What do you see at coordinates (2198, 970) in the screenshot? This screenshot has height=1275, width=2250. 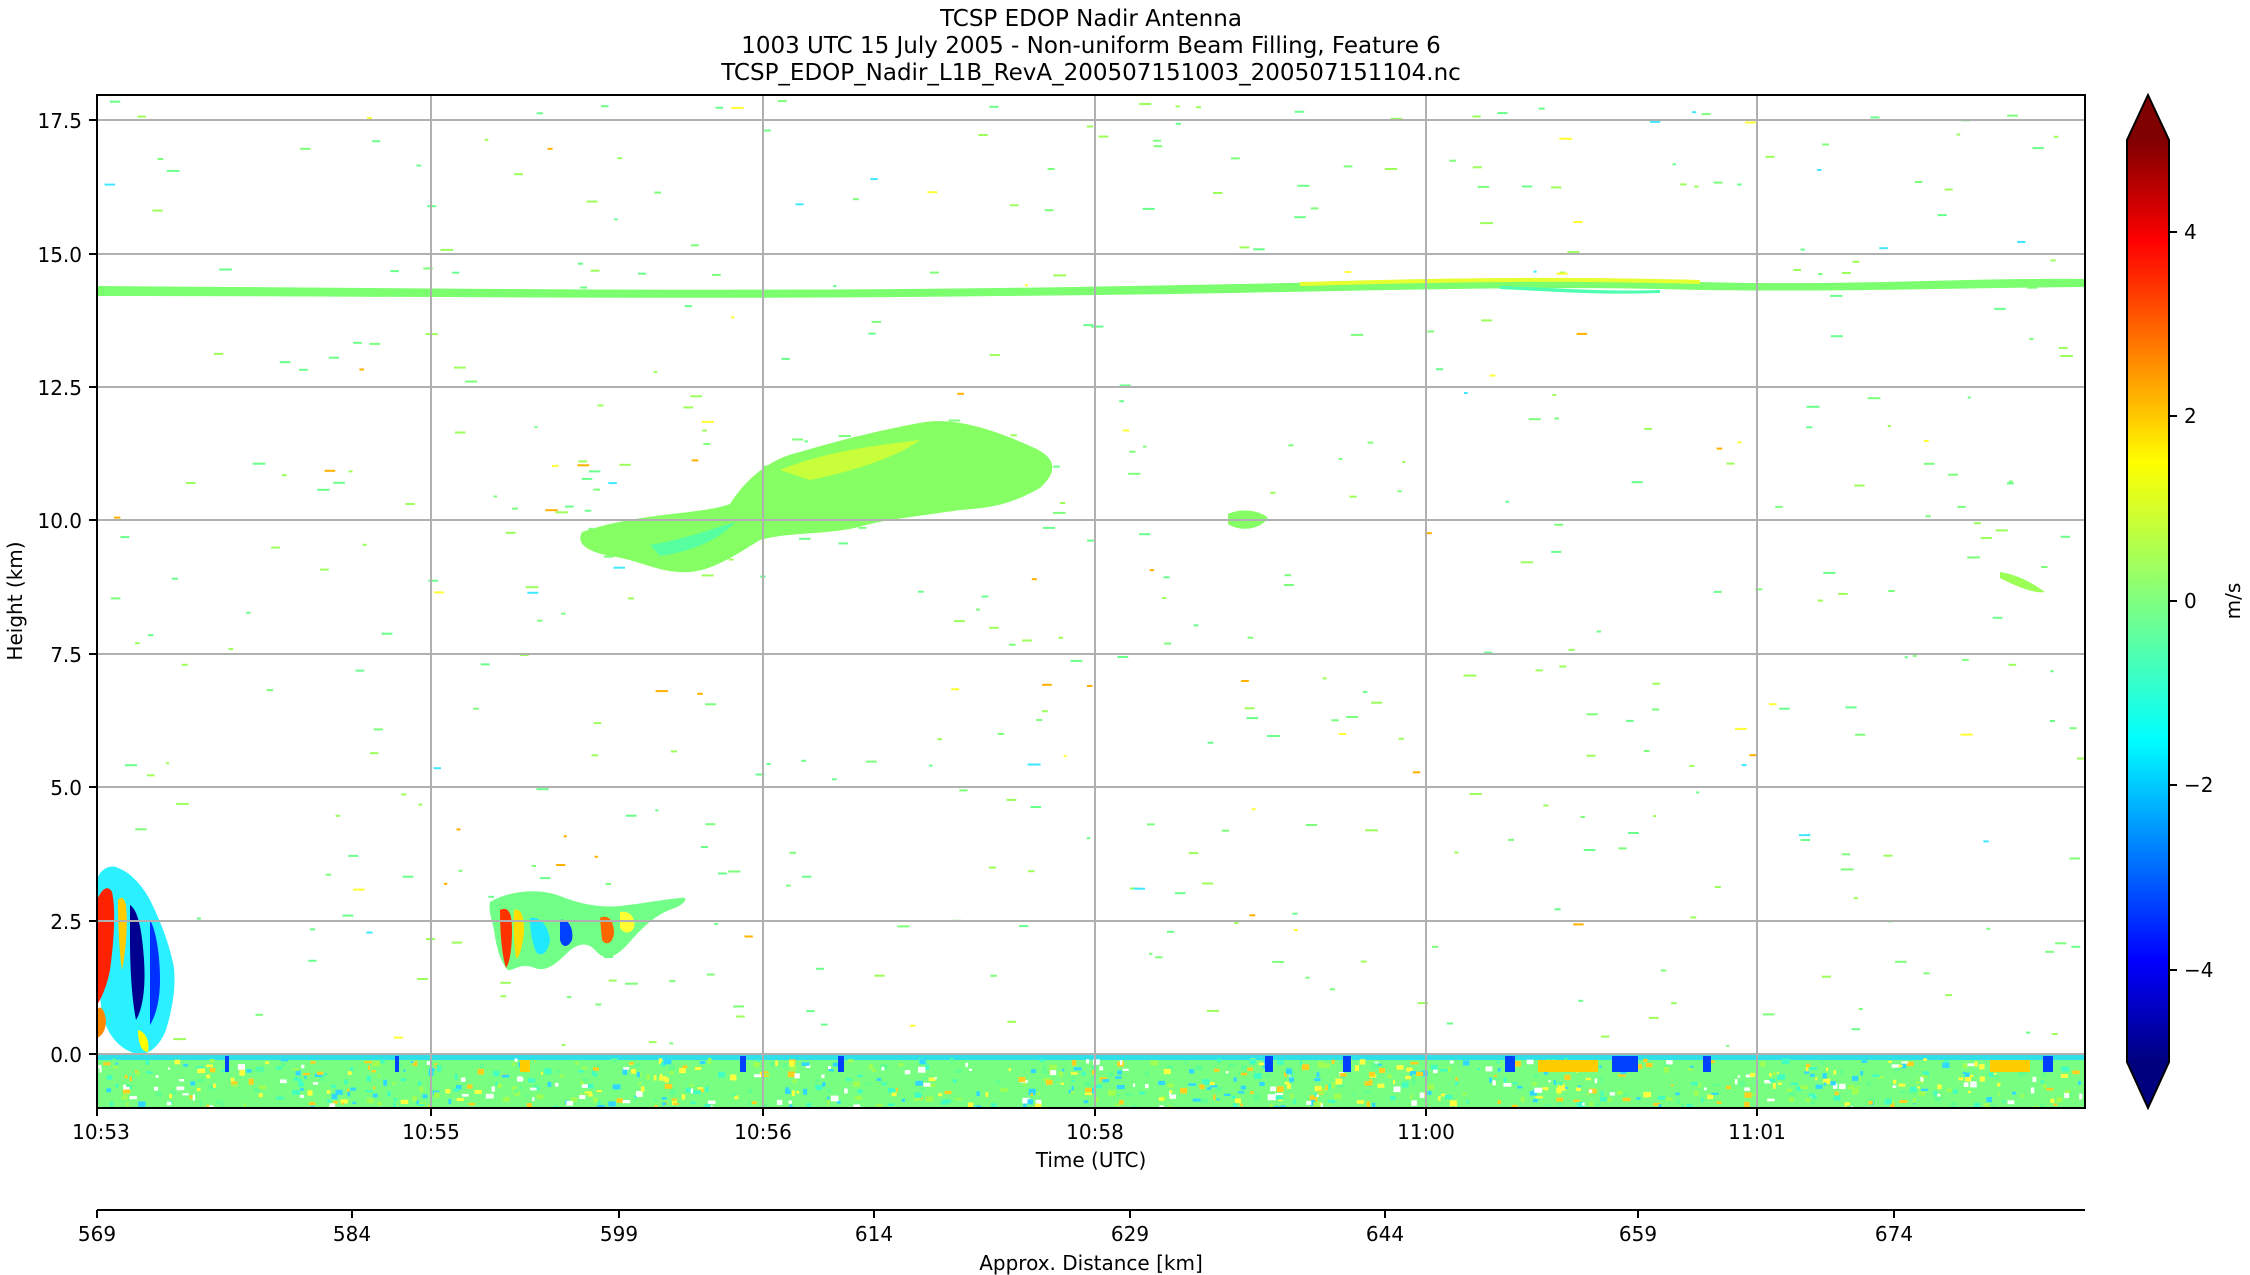 I see `colorbar-tick-label: −4` at bounding box center [2198, 970].